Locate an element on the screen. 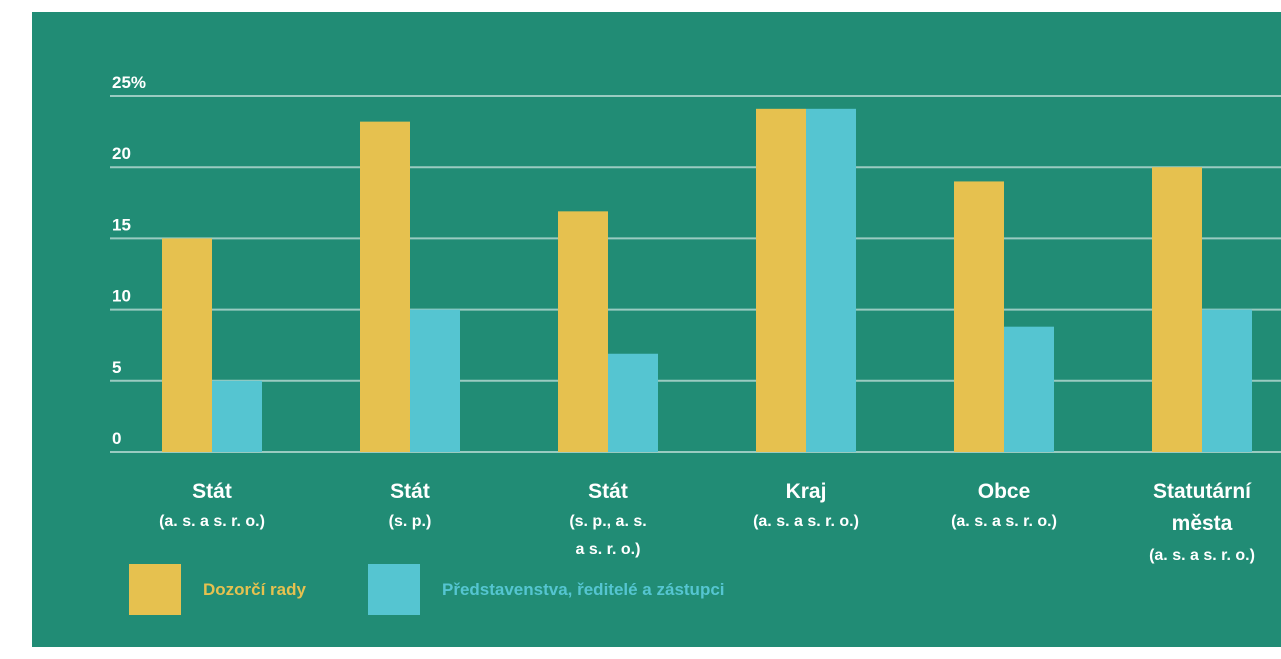 This screenshot has height=659, width=1281. legend-label-dozorci-rady: Dozorčí rady is located at coordinates (254, 589).